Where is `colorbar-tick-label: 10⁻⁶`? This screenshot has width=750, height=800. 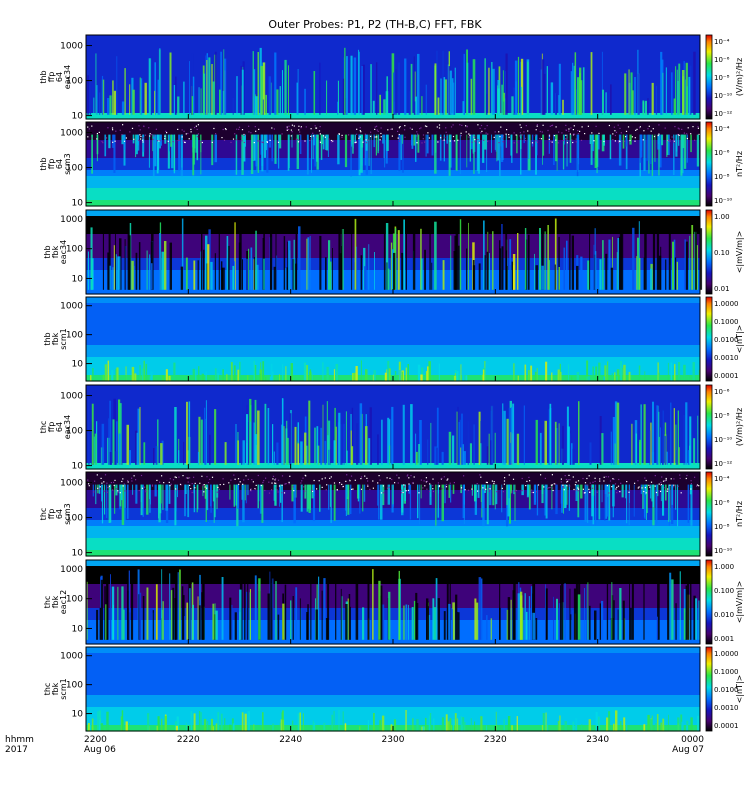 colorbar-tick-label: 10⁻⁶ is located at coordinates (722, 153).